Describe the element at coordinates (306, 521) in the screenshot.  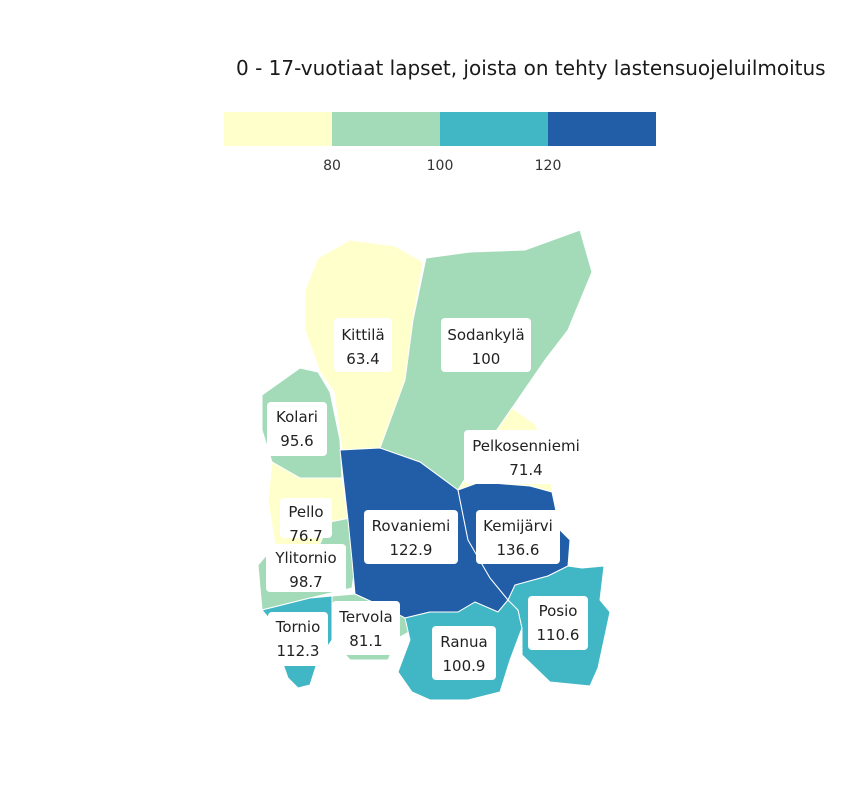
I see `label-pello: Pello 76.7` at that location.